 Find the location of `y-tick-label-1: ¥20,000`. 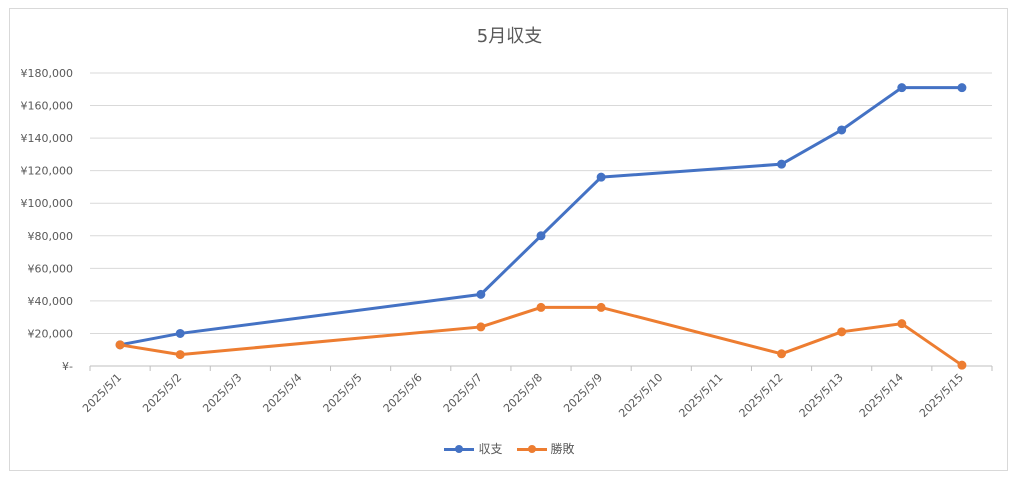

y-tick-label-1: ¥20,000 is located at coordinates (51, 333).